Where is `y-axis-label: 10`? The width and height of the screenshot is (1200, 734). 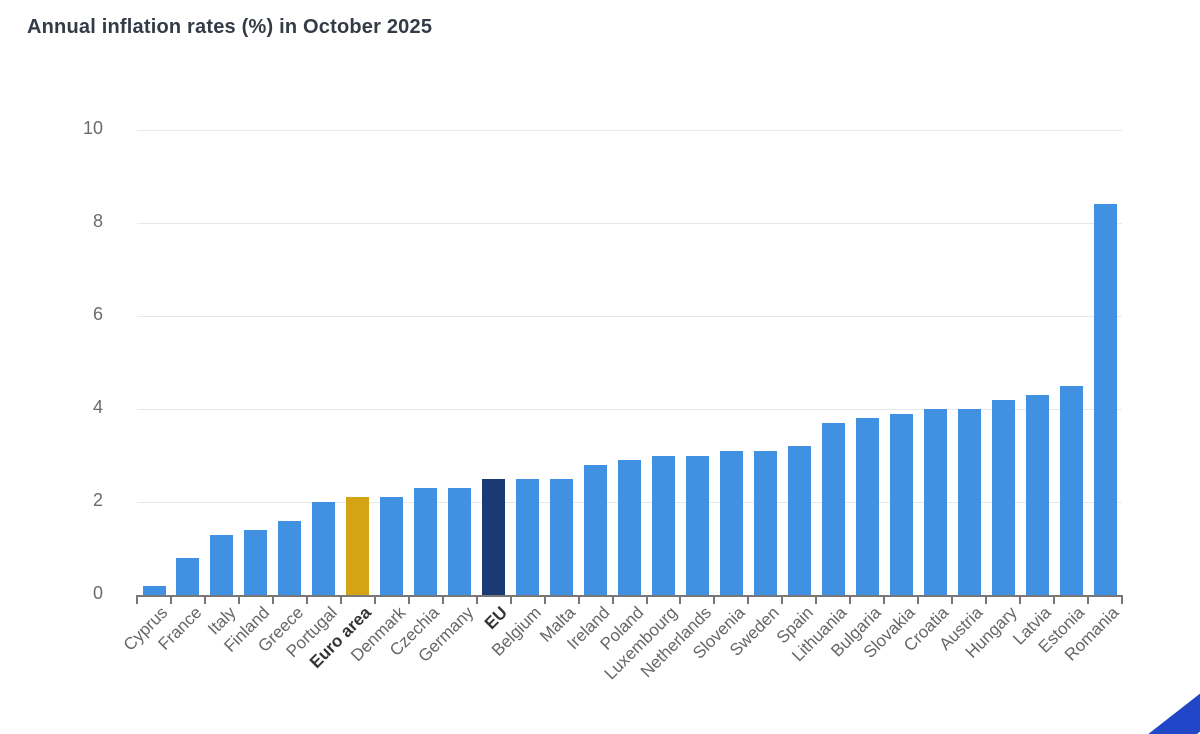
y-axis-label: 10 is located at coordinates (92, 128).